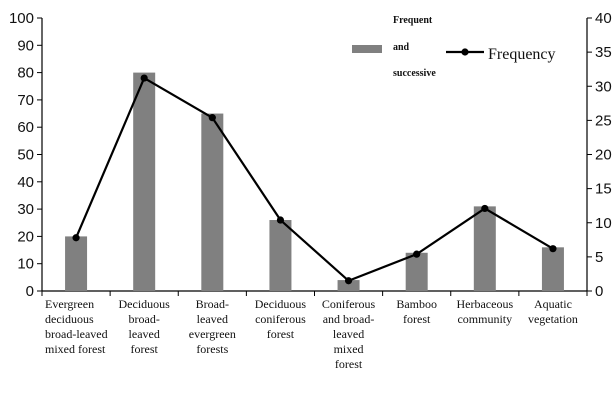 This screenshot has height=418, width=612. I want to click on category-label-line: evergreen, so click(212, 334).